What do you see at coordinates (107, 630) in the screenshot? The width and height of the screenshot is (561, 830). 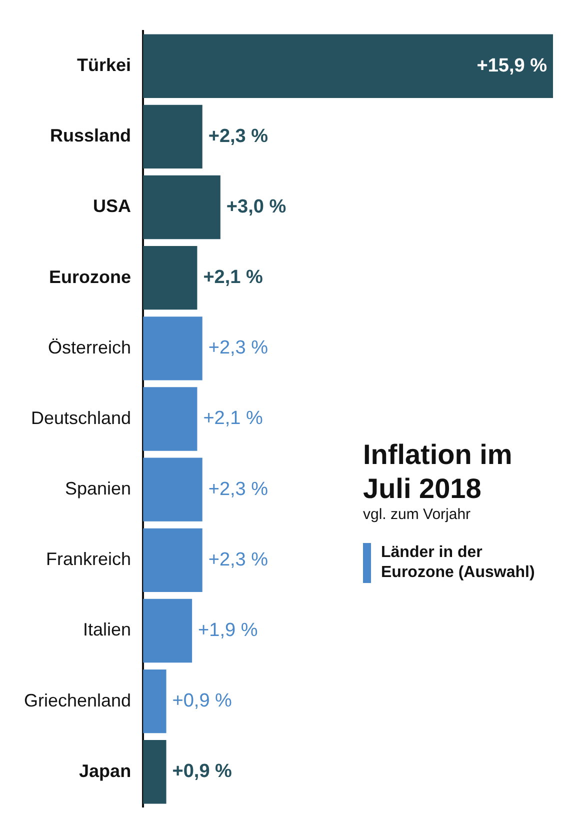 I see `y-tick-label: Italien` at bounding box center [107, 630].